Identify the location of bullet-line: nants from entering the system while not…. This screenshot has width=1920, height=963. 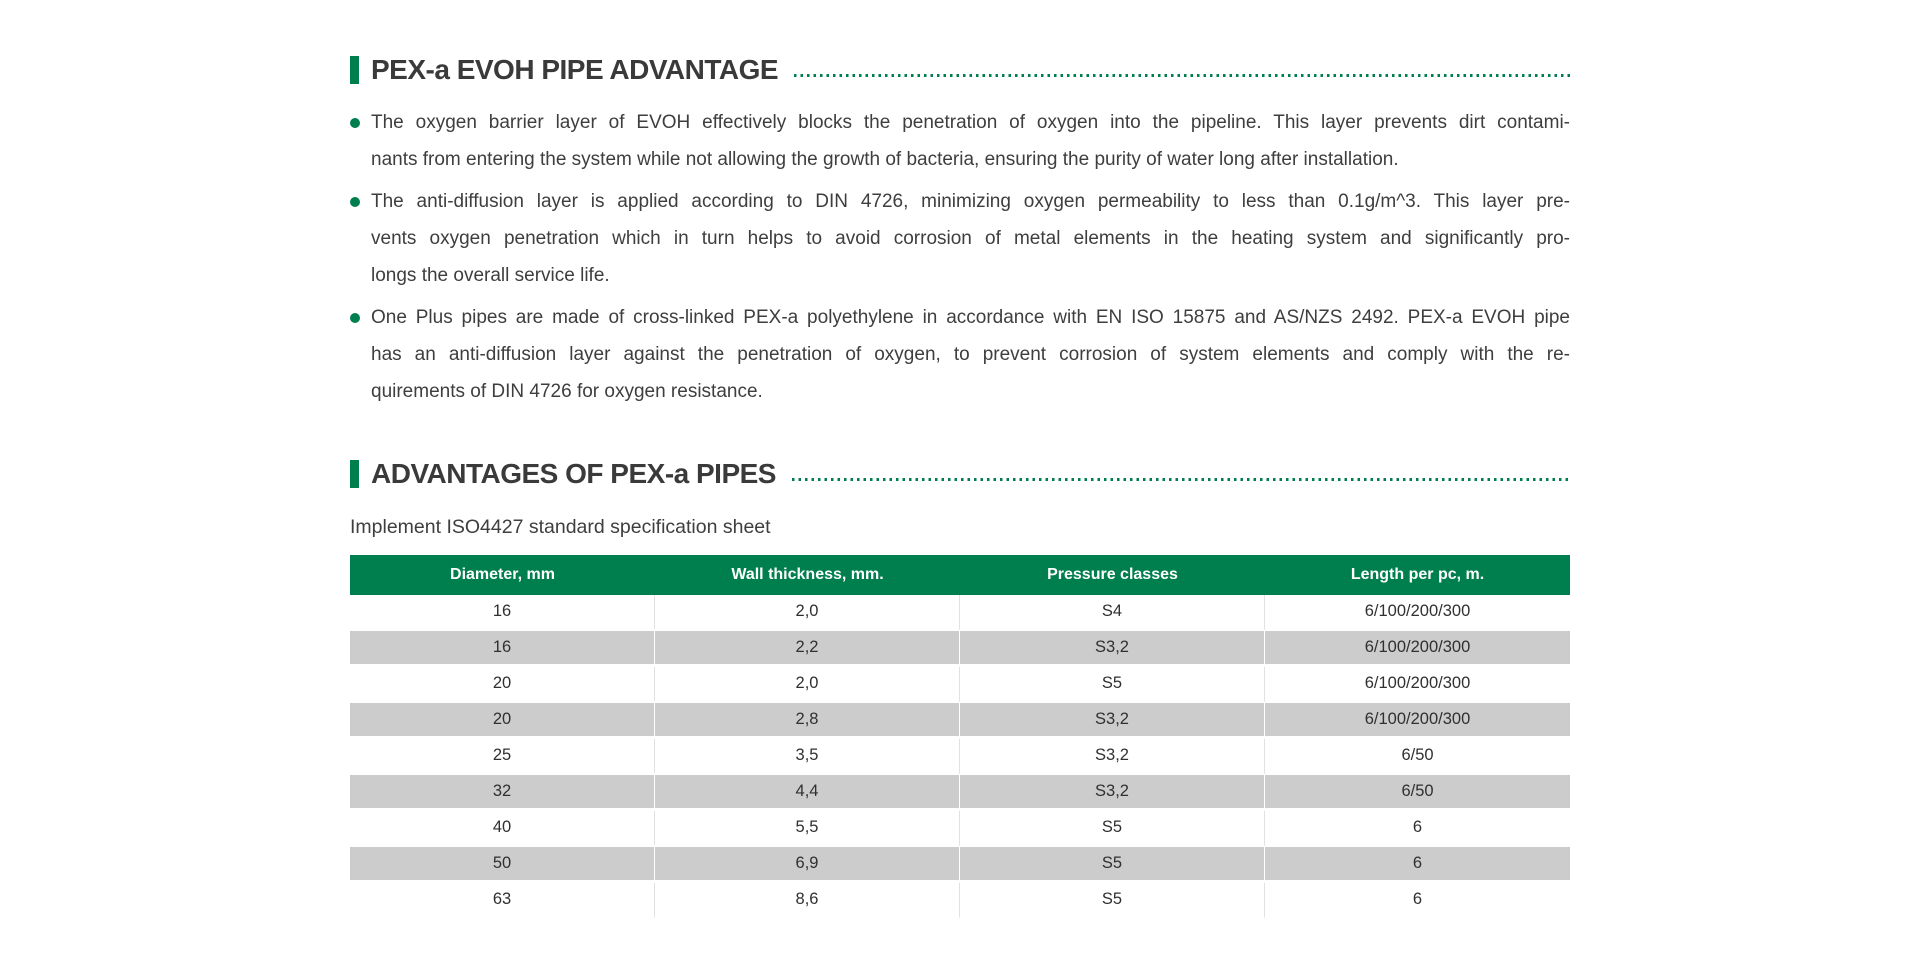
(885, 159).